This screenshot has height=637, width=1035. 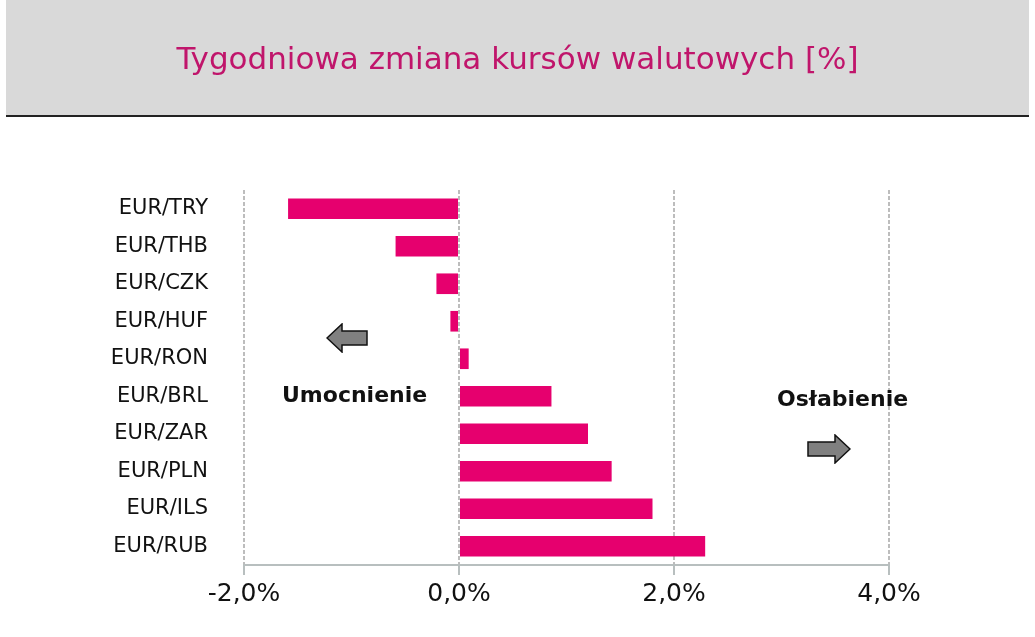 I want to click on y-tick-label: EUR/RON, so click(x=159, y=357).